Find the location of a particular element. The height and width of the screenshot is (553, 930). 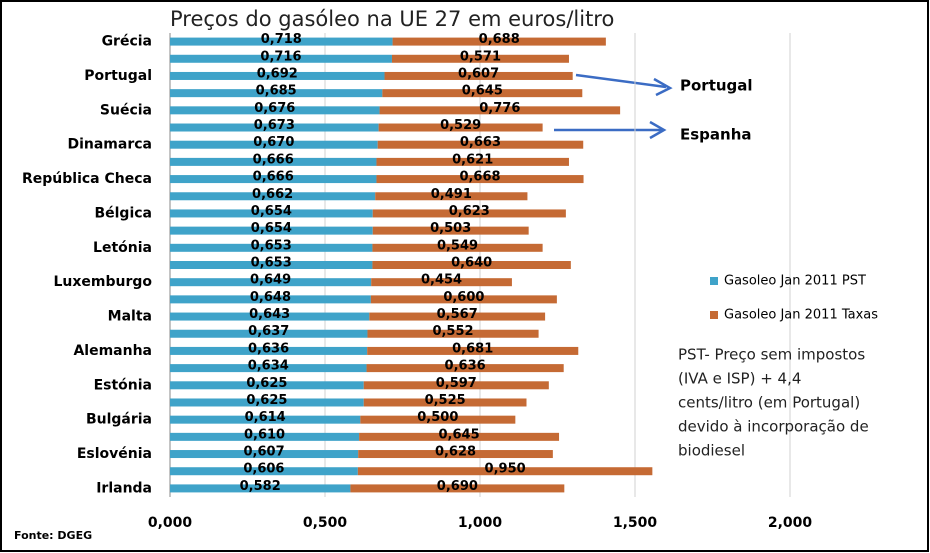

value-label: 0,567 is located at coordinates (457, 314).